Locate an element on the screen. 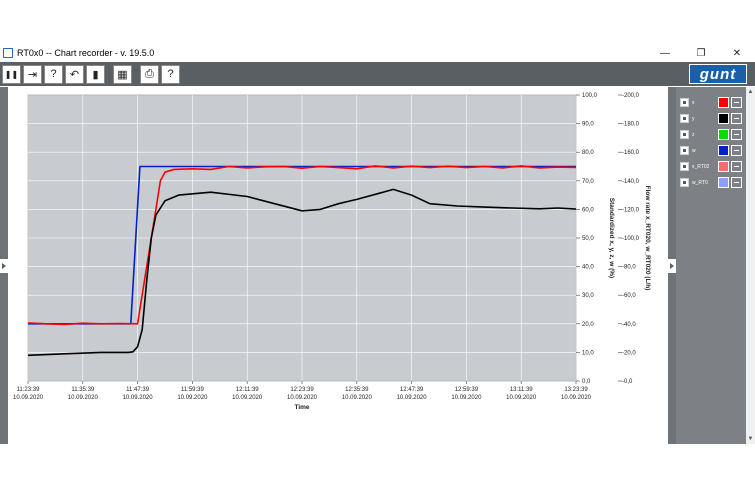 Image resolution: width=755 pixels, height=488 pixels. legend-label: z is located at coordinates (693, 134).